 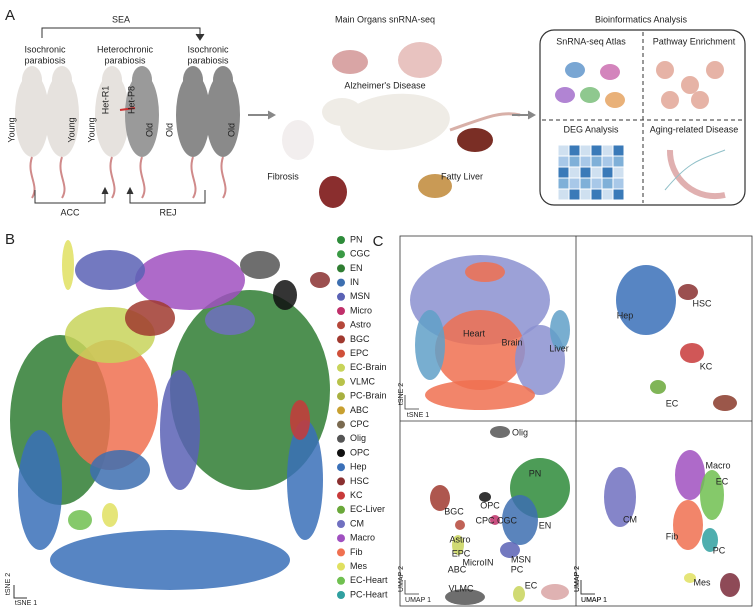 I want to click on cluster-label: BGC, so click(x=454, y=511).